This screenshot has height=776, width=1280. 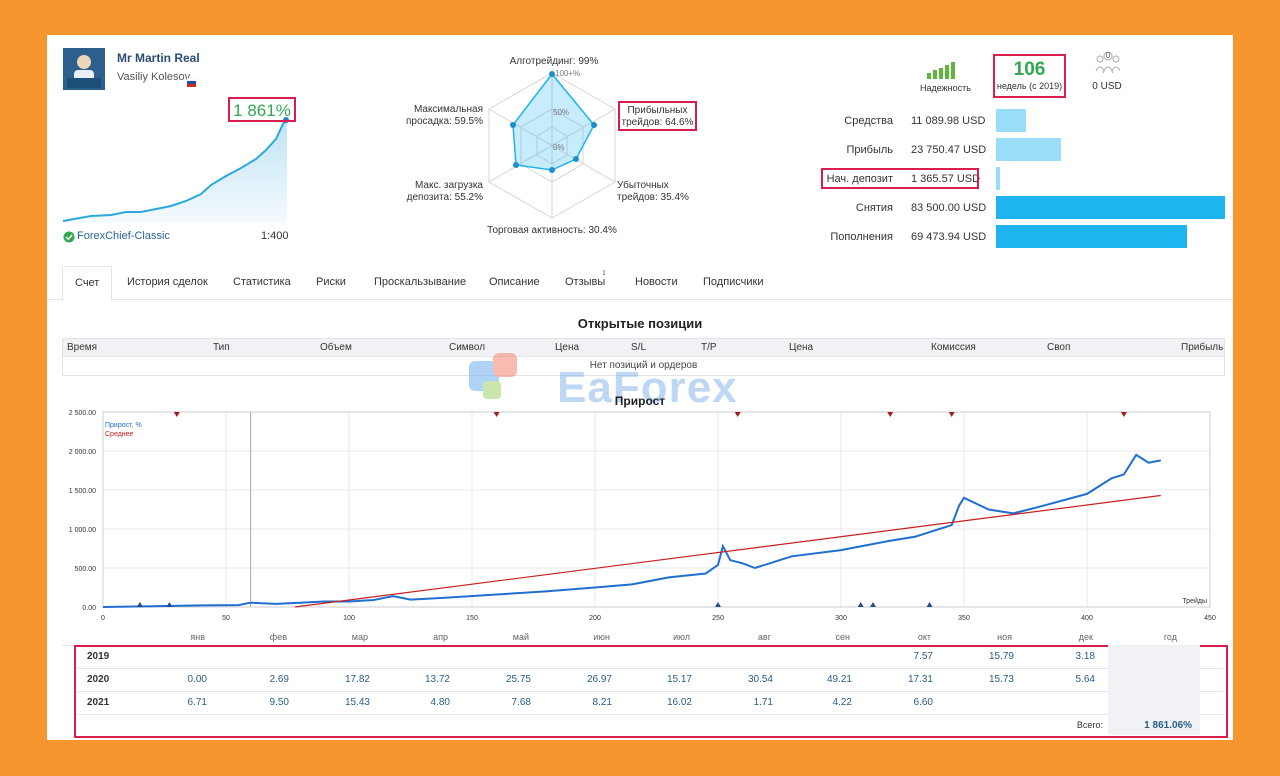 What do you see at coordinates (262, 282) in the screenshot?
I see `tab-statistics: Статистика` at bounding box center [262, 282].